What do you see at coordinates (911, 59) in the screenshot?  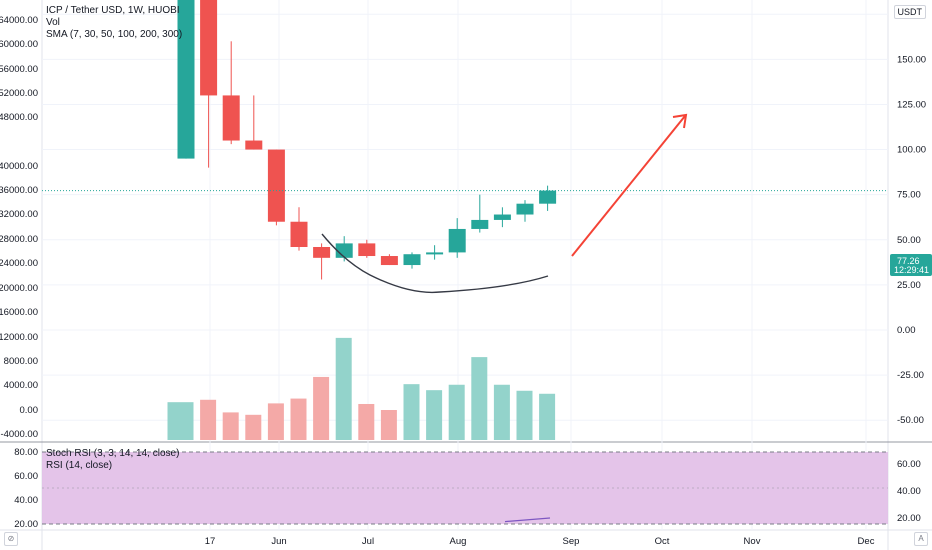 I see `right-axis-label: 150.00` at bounding box center [911, 59].